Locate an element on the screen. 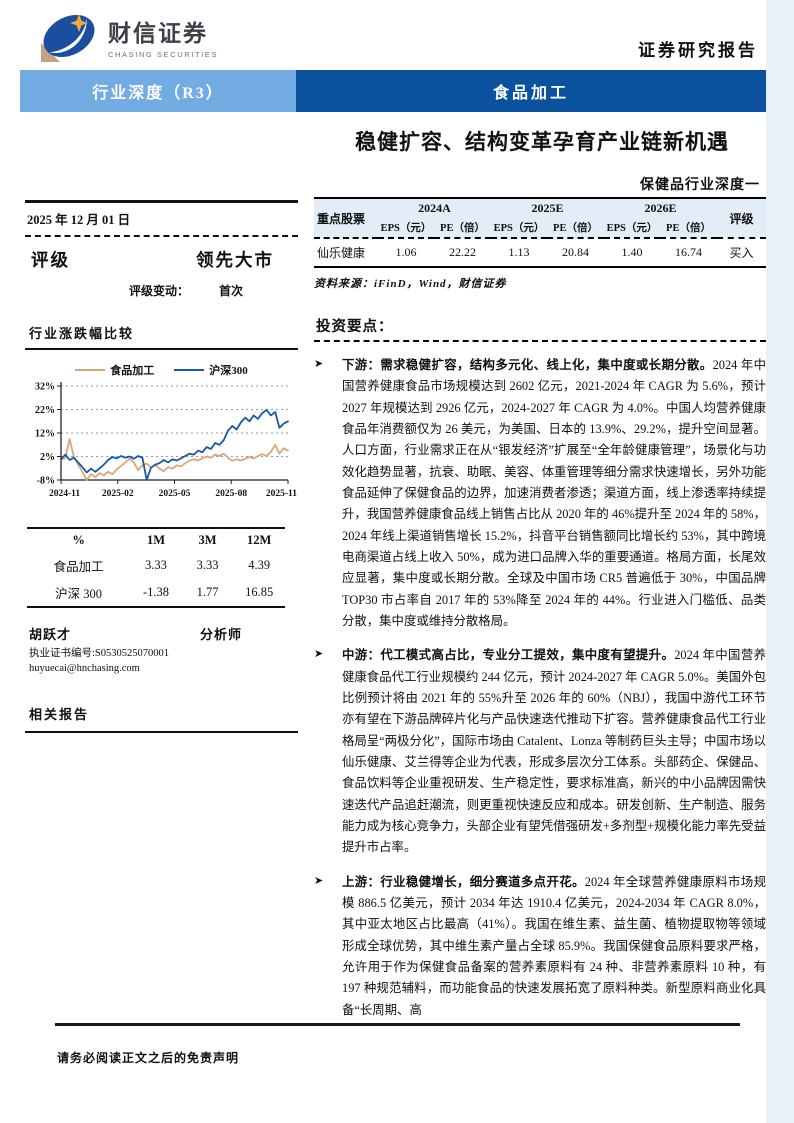 The image size is (794, 1123). legend-item-food-processing: 食品加工 is located at coordinates (114, 370).